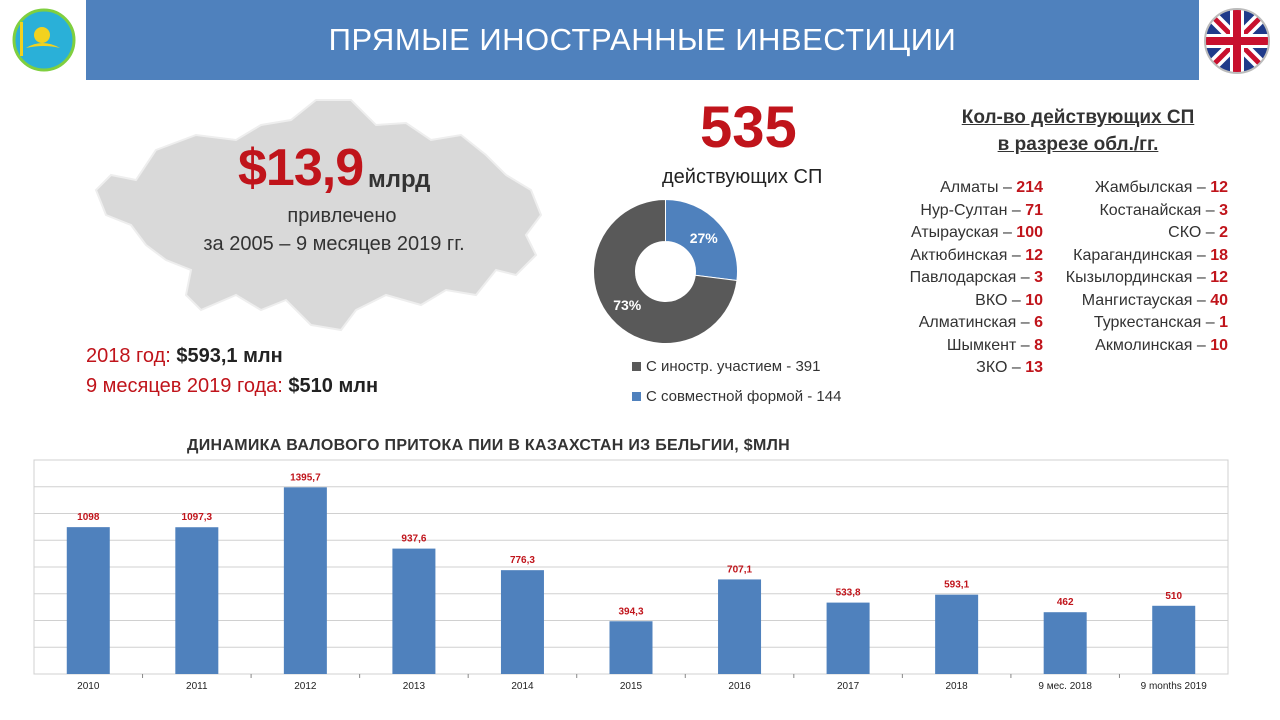  Describe the element at coordinates (301, 168) in the screenshot. I see `total-investment-amount: $13,9` at that location.